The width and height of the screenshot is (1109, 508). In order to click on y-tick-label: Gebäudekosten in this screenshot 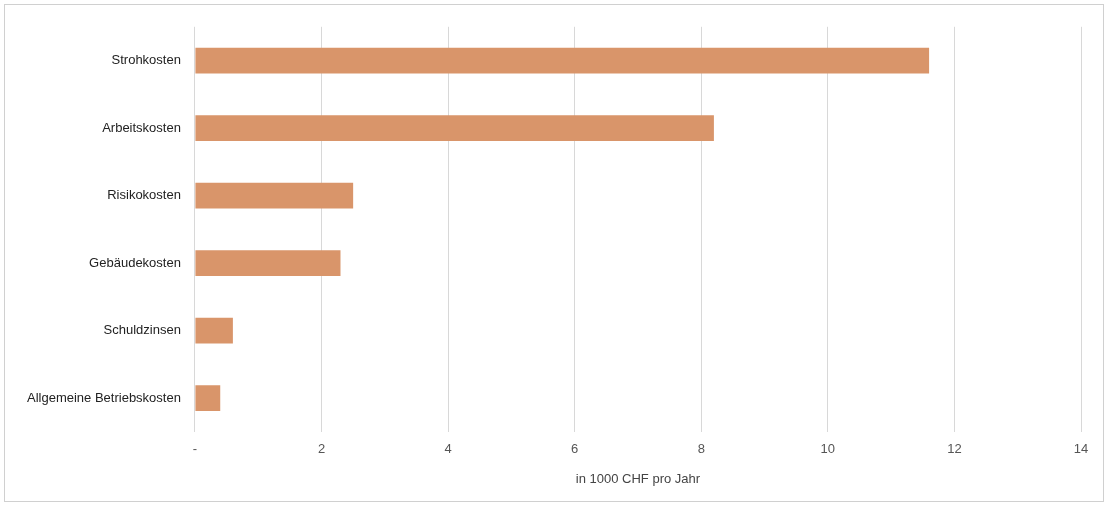, I will do `click(135, 262)`.